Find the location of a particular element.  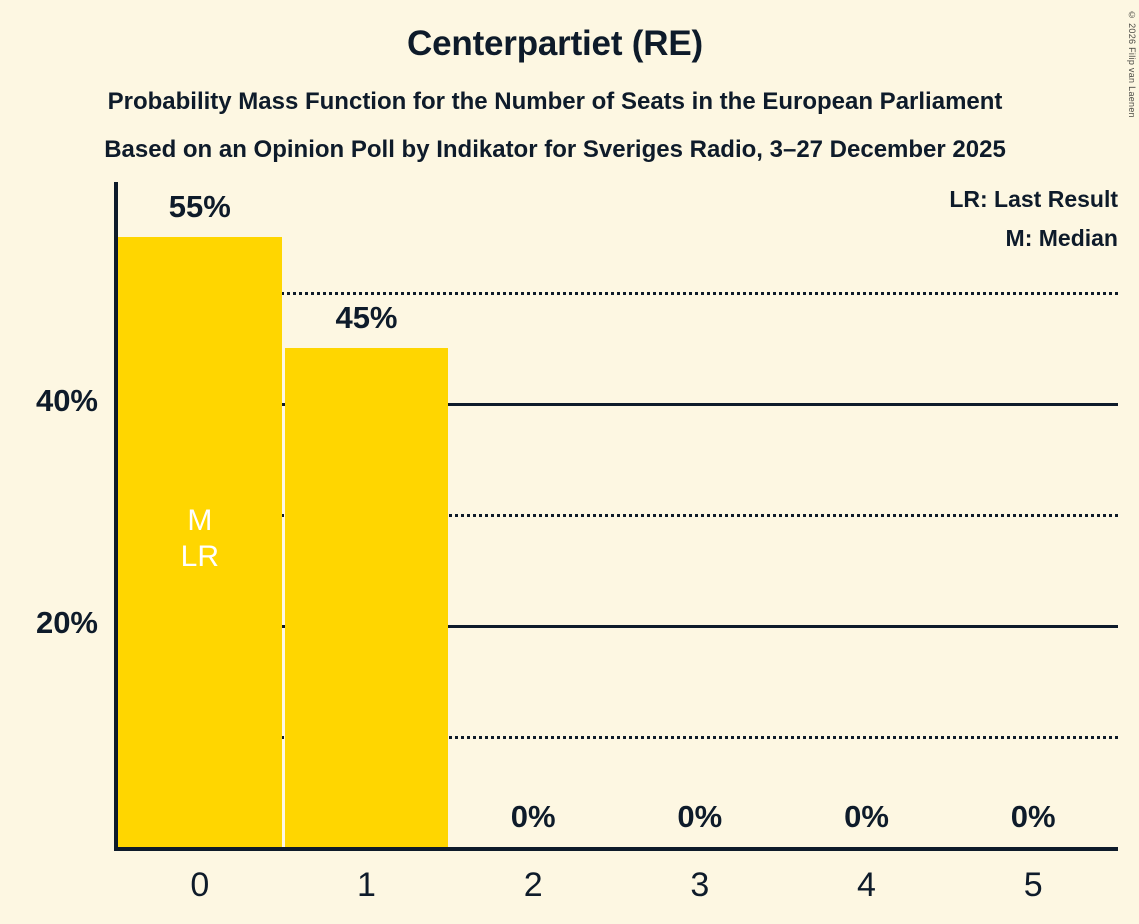

bar-value-label-0: 55% is located at coordinates (199, 206).